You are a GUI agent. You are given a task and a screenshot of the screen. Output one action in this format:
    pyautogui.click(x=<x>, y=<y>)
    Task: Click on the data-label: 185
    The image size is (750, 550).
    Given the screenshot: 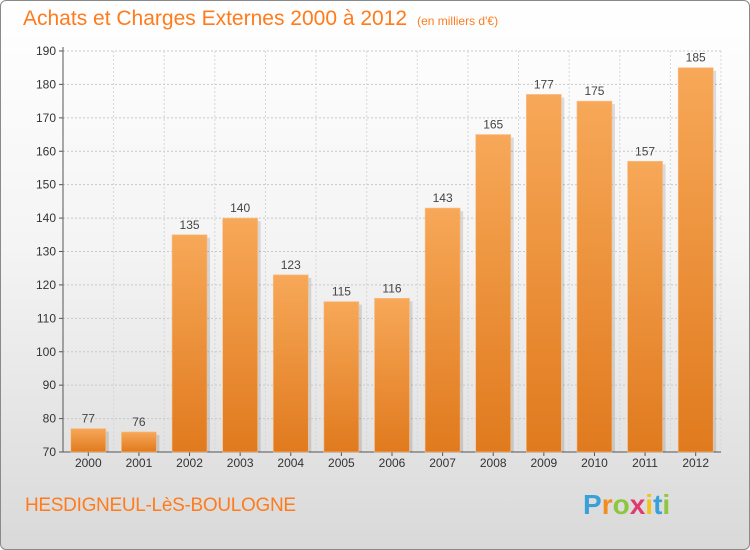 What is the action you would take?
    pyautogui.click(x=696, y=58)
    